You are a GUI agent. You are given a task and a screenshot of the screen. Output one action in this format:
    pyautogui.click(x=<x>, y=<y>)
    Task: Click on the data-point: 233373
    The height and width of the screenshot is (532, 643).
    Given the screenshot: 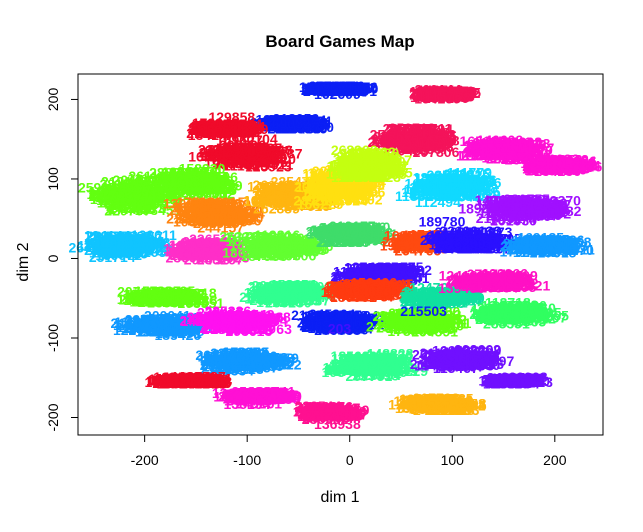 What is the action you would take?
    pyautogui.click(x=344, y=92)
    